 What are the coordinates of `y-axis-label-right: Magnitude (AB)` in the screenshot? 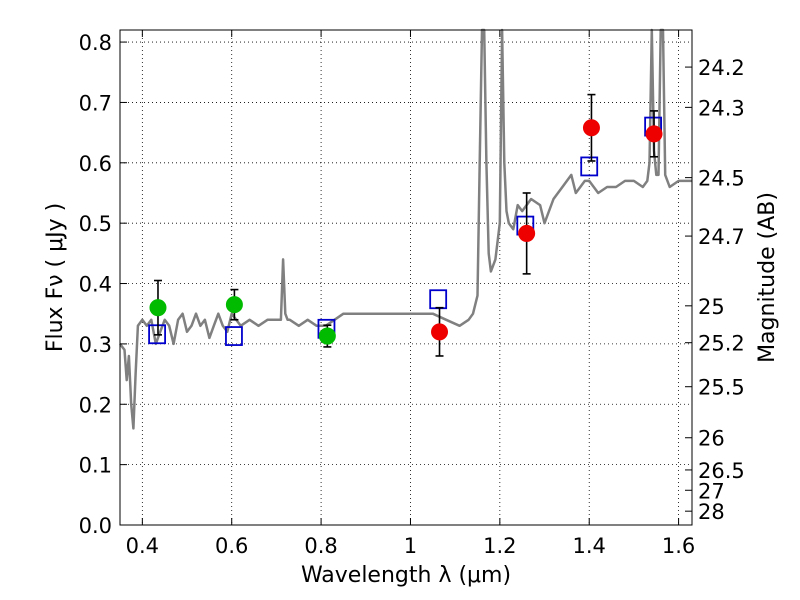 It's located at (767, 277).